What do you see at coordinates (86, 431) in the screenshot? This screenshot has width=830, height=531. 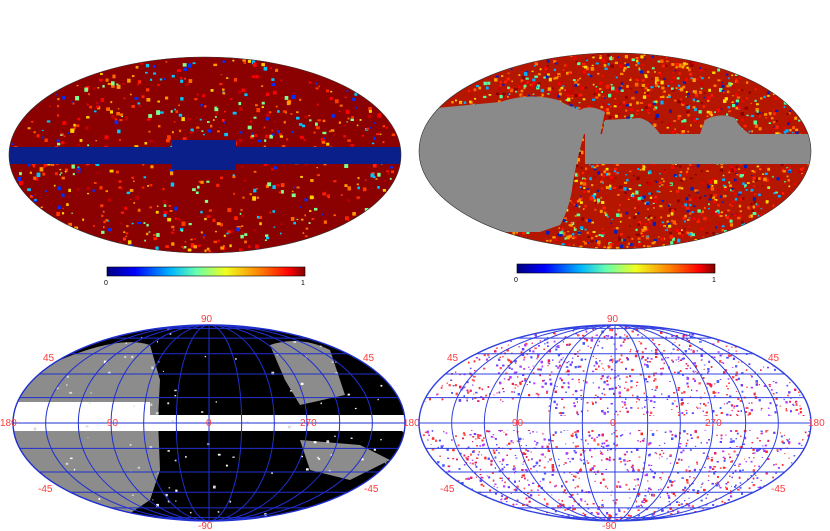 I see `gray-mask-region` at bounding box center [86, 431].